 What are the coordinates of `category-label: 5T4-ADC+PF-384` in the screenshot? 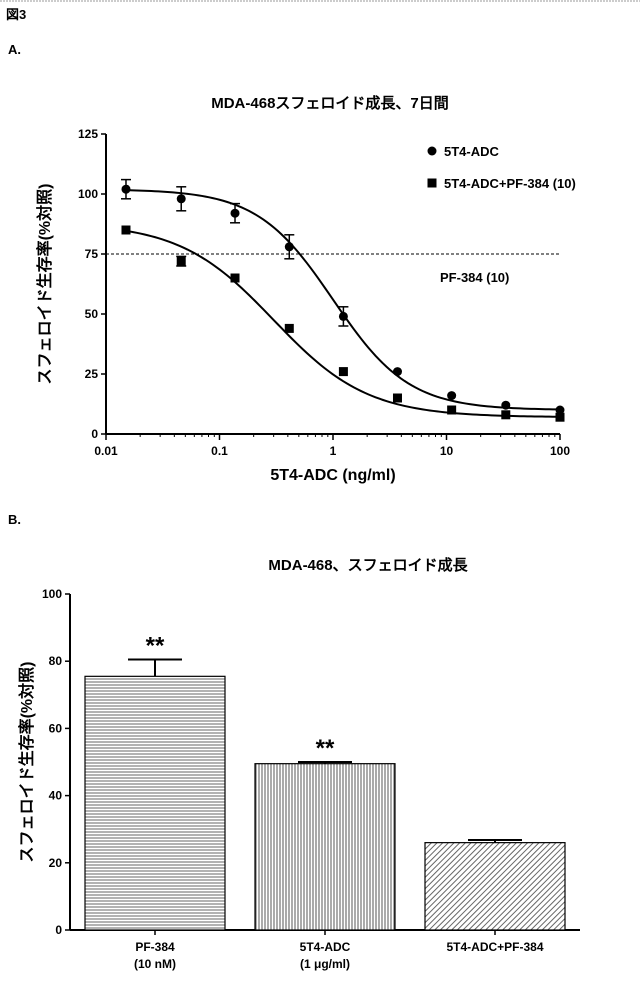 It's located at (494, 947).